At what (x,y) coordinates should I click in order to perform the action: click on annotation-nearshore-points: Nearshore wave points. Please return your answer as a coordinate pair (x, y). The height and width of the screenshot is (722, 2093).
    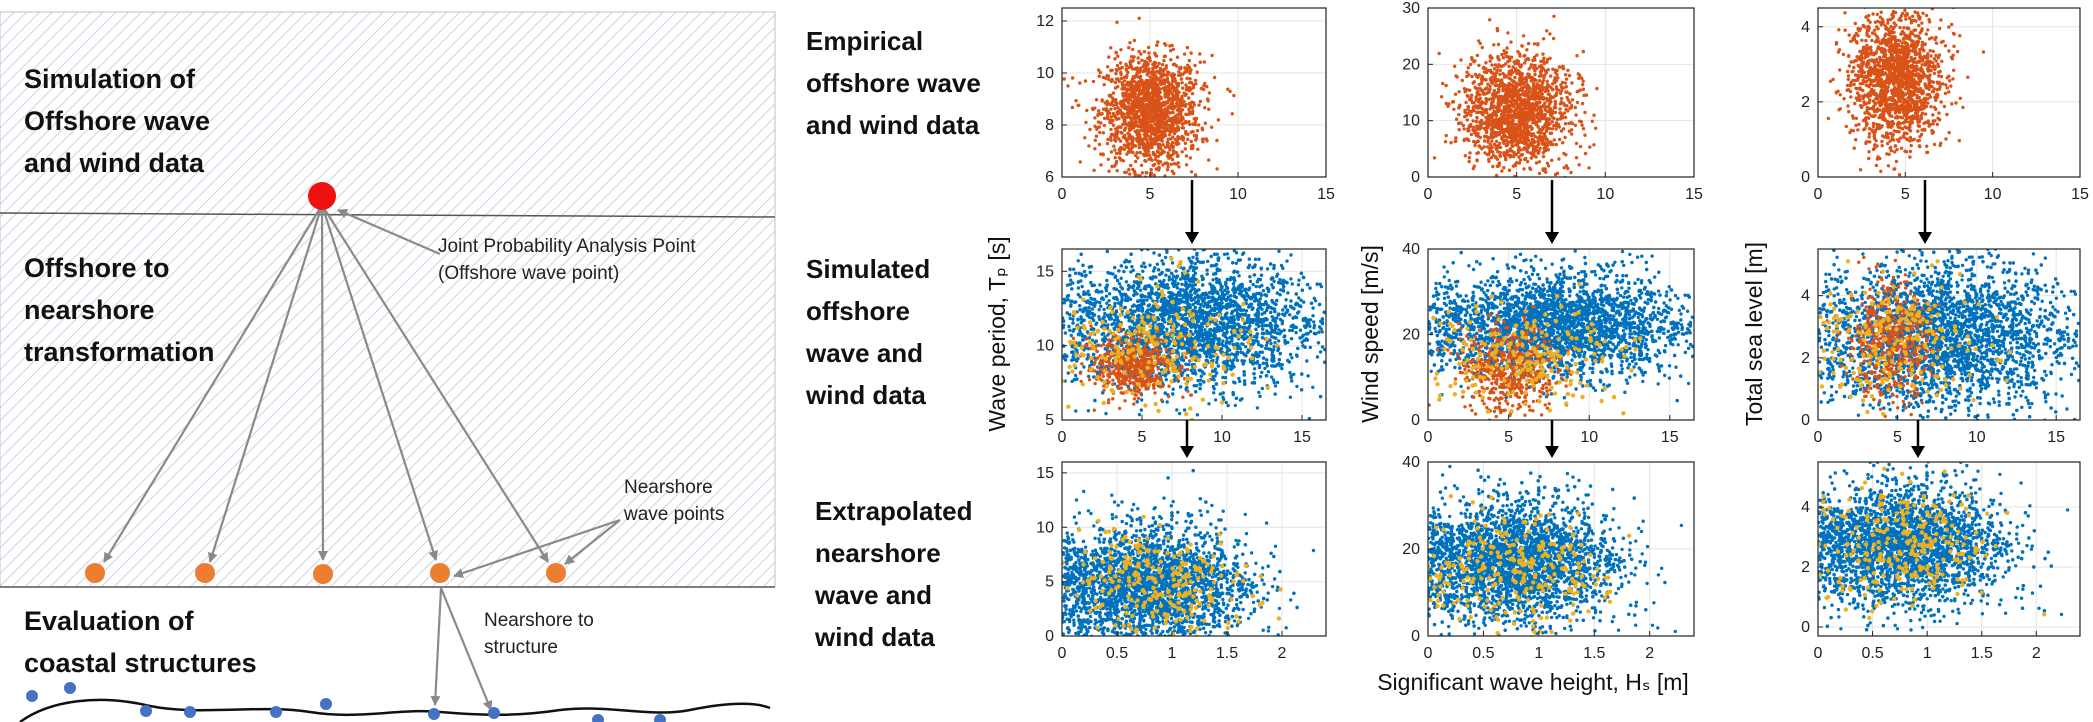
    Looking at the image, I should click on (674, 501).